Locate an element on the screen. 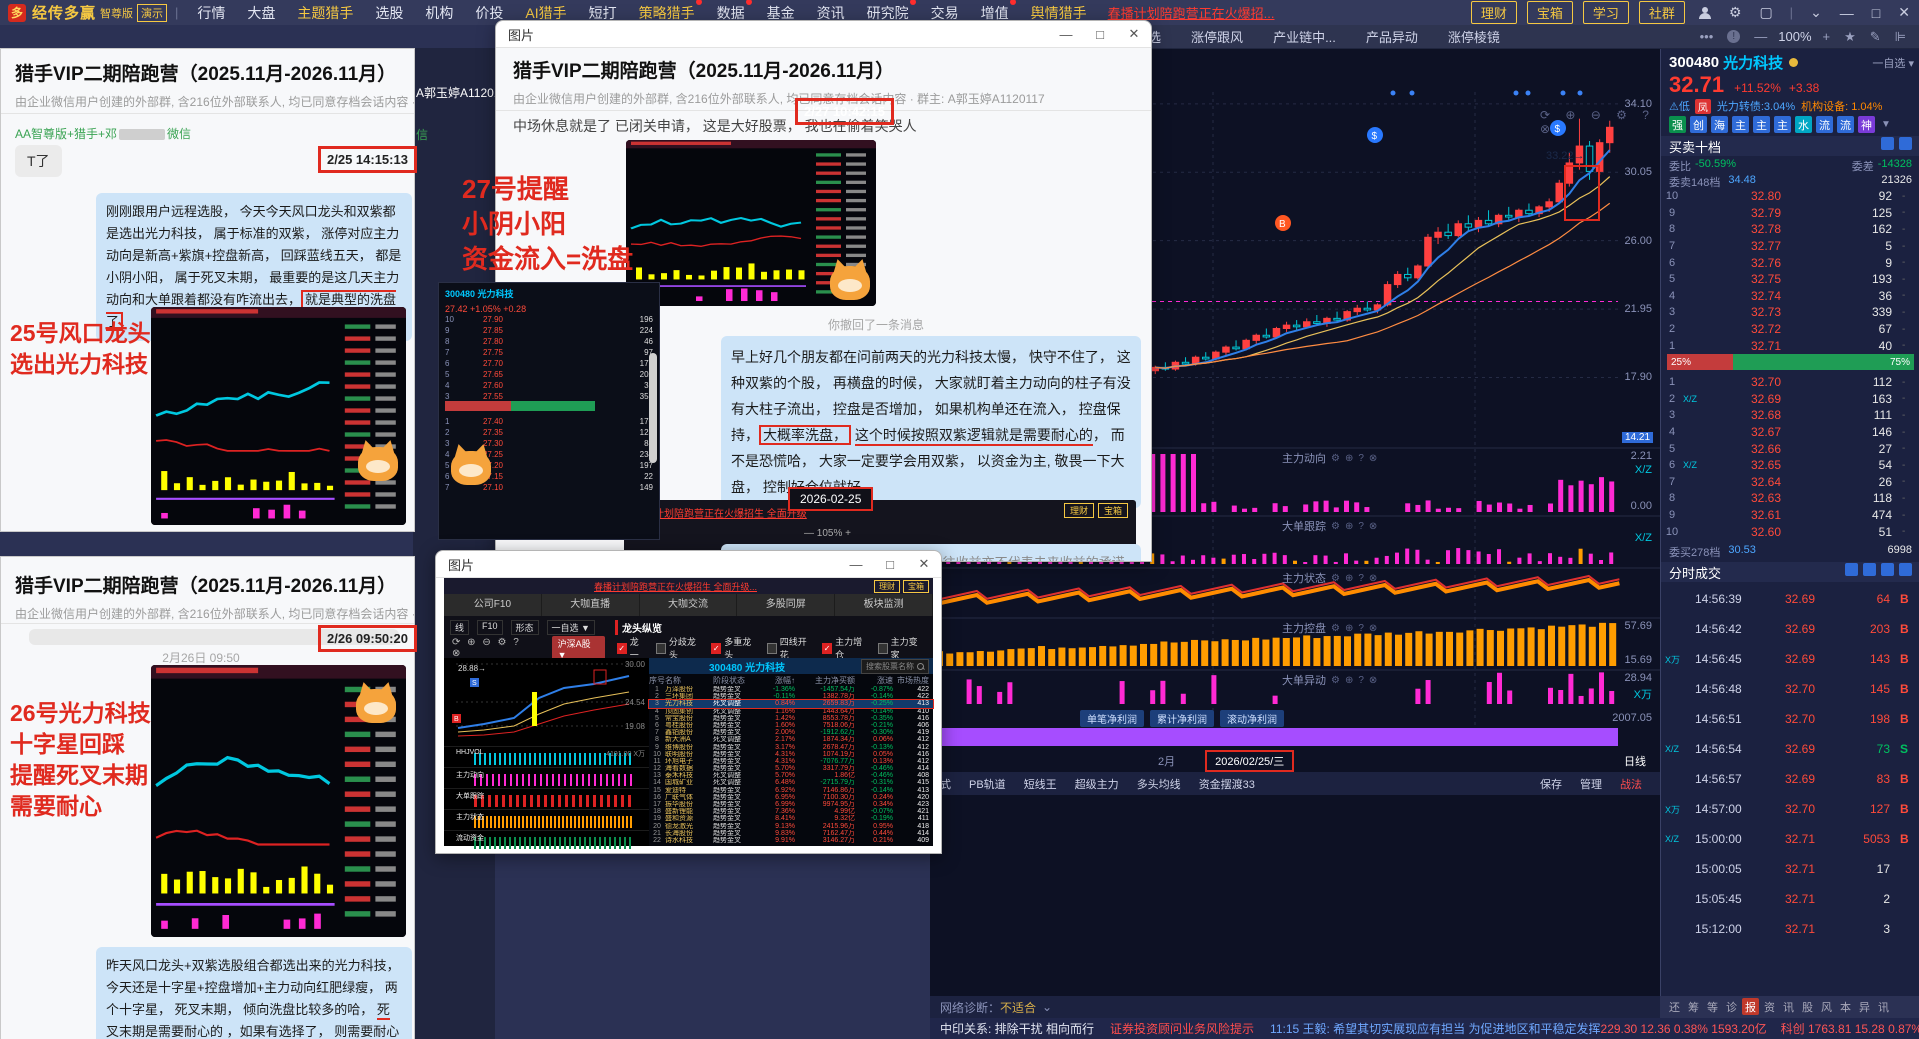 Image resolution: width=1919 pixels, height=1039 pixels. toolbar-chip: 一自选 ▼ is located at coordinates (570, 627).